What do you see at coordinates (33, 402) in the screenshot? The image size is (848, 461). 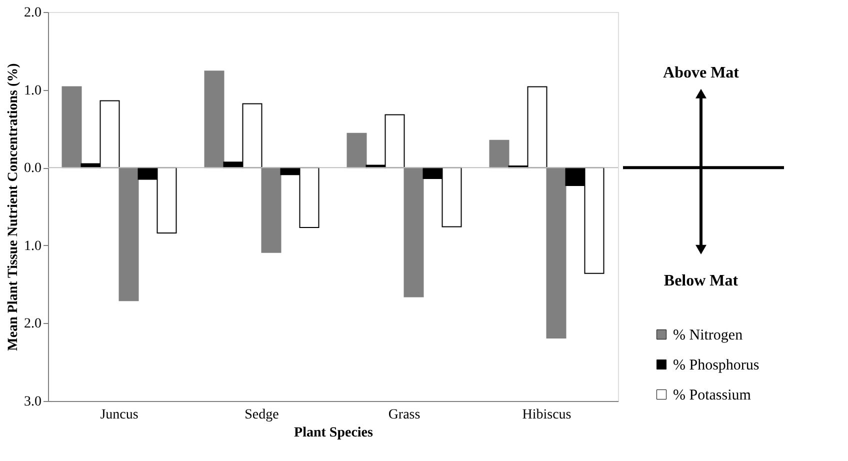 I see `y-tick-label: 3.0` at bounding box center [33, 402].